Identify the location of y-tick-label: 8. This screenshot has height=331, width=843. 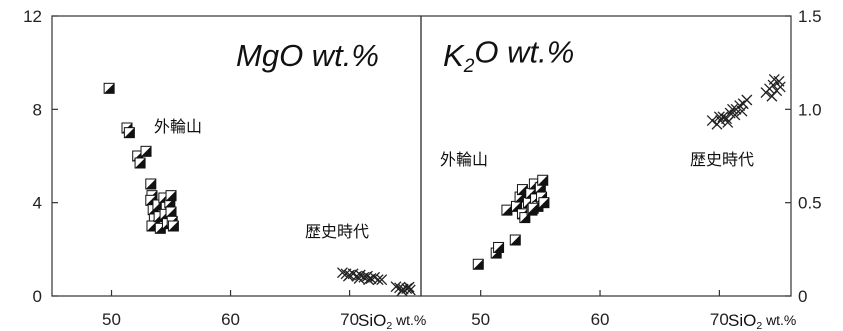
(37, 109).